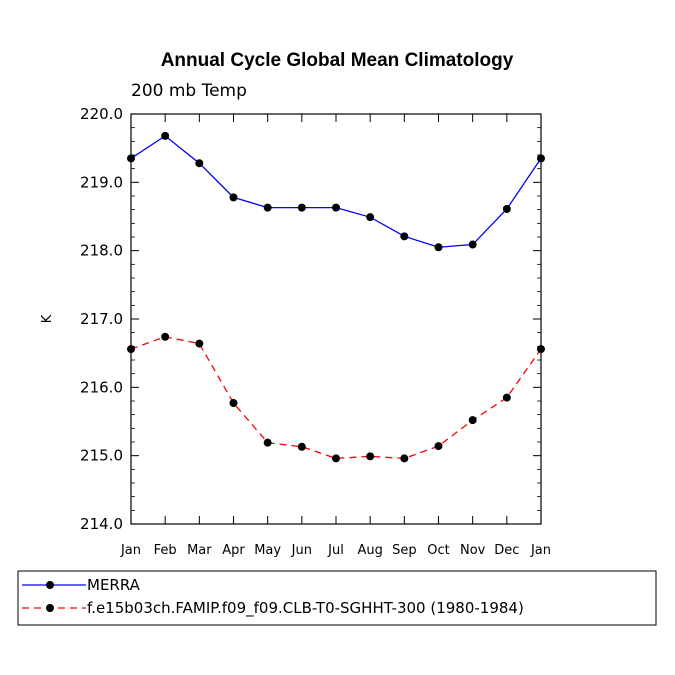 The width and height of the screenshot is (675, 675). I want to click on x-tick-label: Dec, so click(506, 550).